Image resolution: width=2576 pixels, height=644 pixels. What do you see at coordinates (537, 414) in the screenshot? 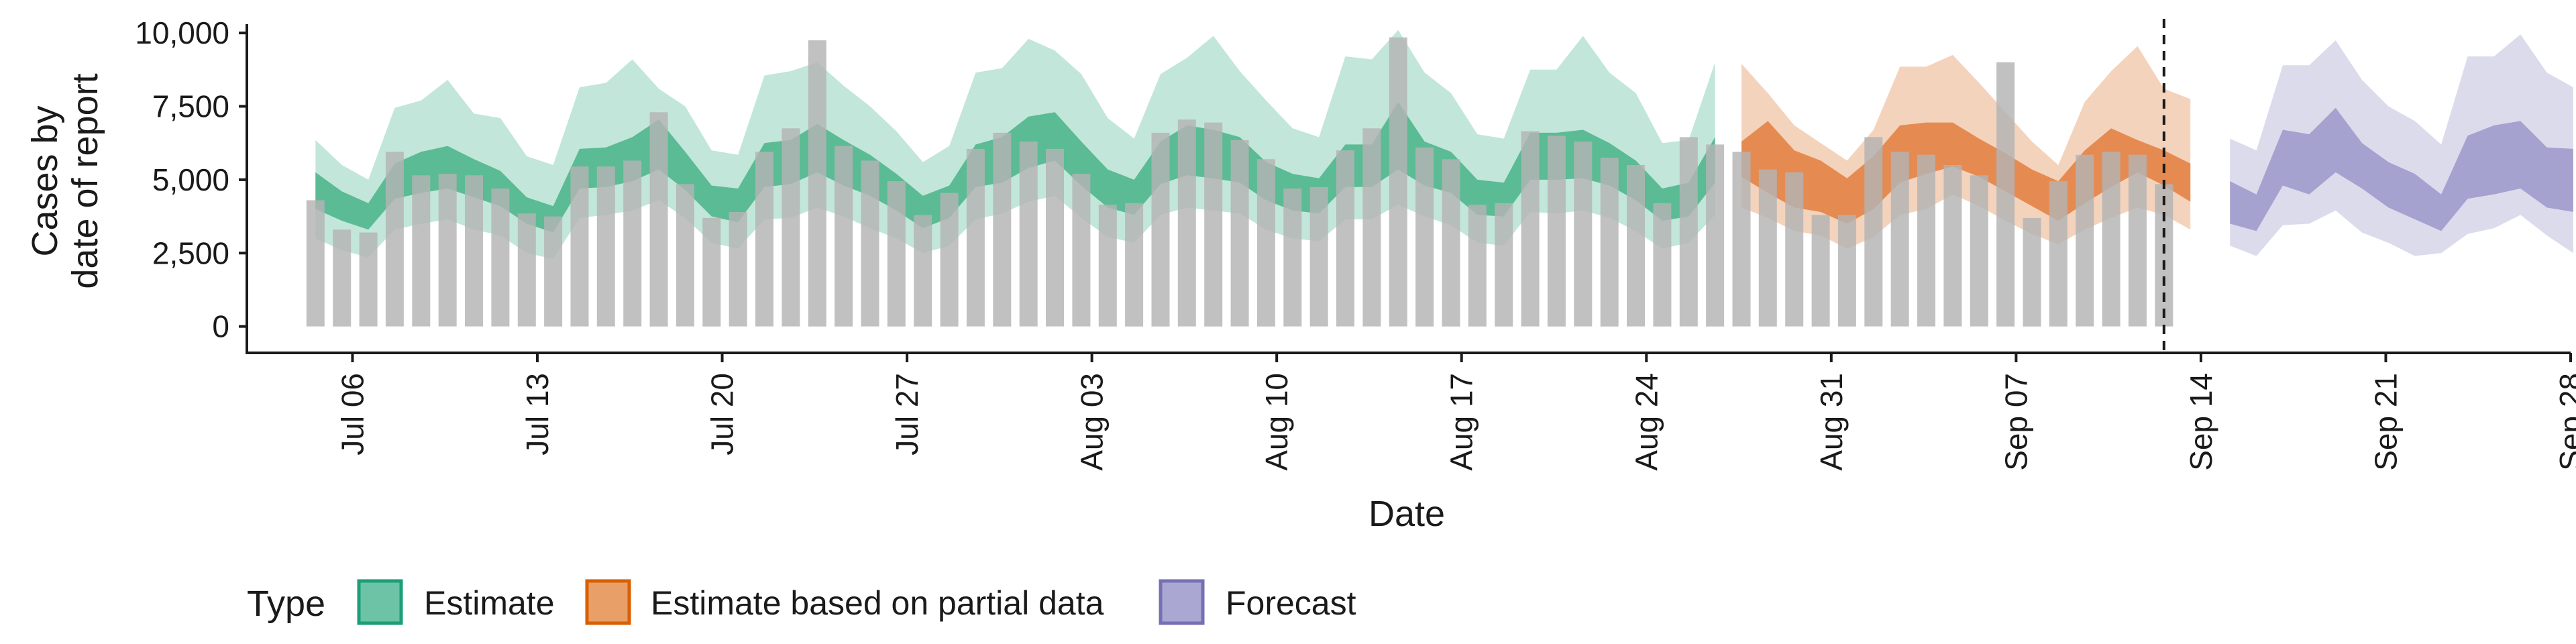
I see `x-tick-label: Jul 13` at bounding box center [537, 414].